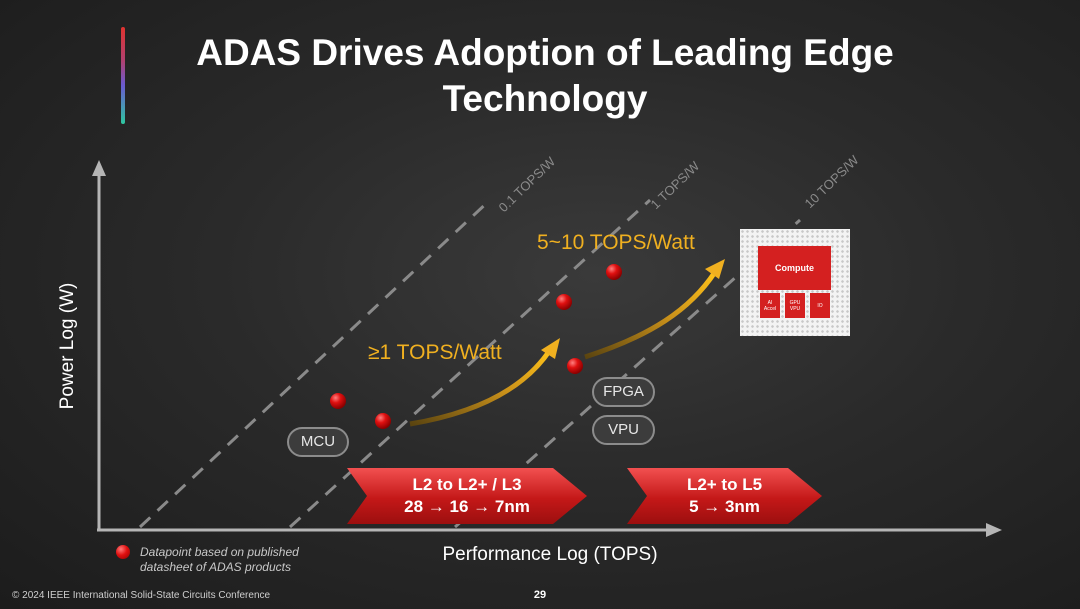 Image resolution: width=1080 pixels, height=609 pixels. I want to click on soc-chip-icon: Compute AI Accel GPU VPU IO, so click(795, 282).